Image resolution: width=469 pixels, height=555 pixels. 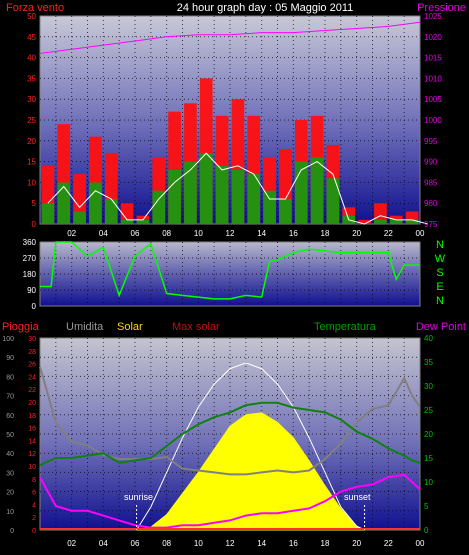 I want to click on wind-left-axis: 0 5 10 15 20 25 30 35 40 45 50, so click(x=31, y=120).